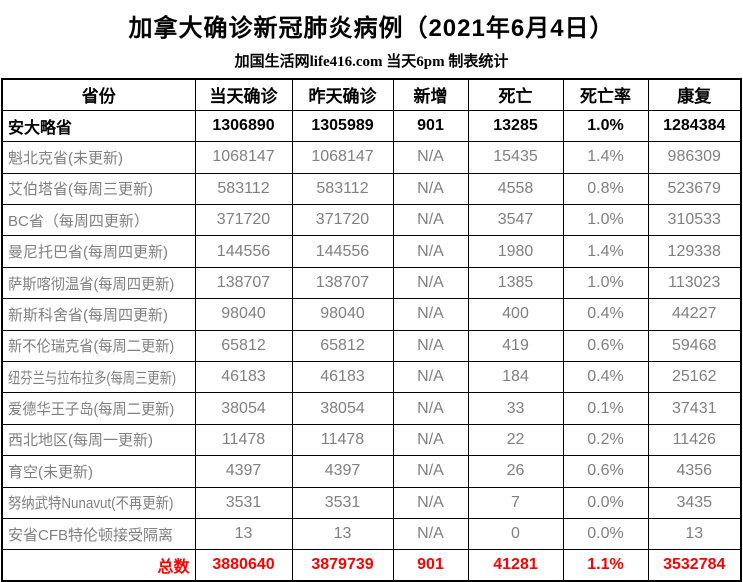  I want to click on yesterday-cases-cell: 144556, so click(342, 251).